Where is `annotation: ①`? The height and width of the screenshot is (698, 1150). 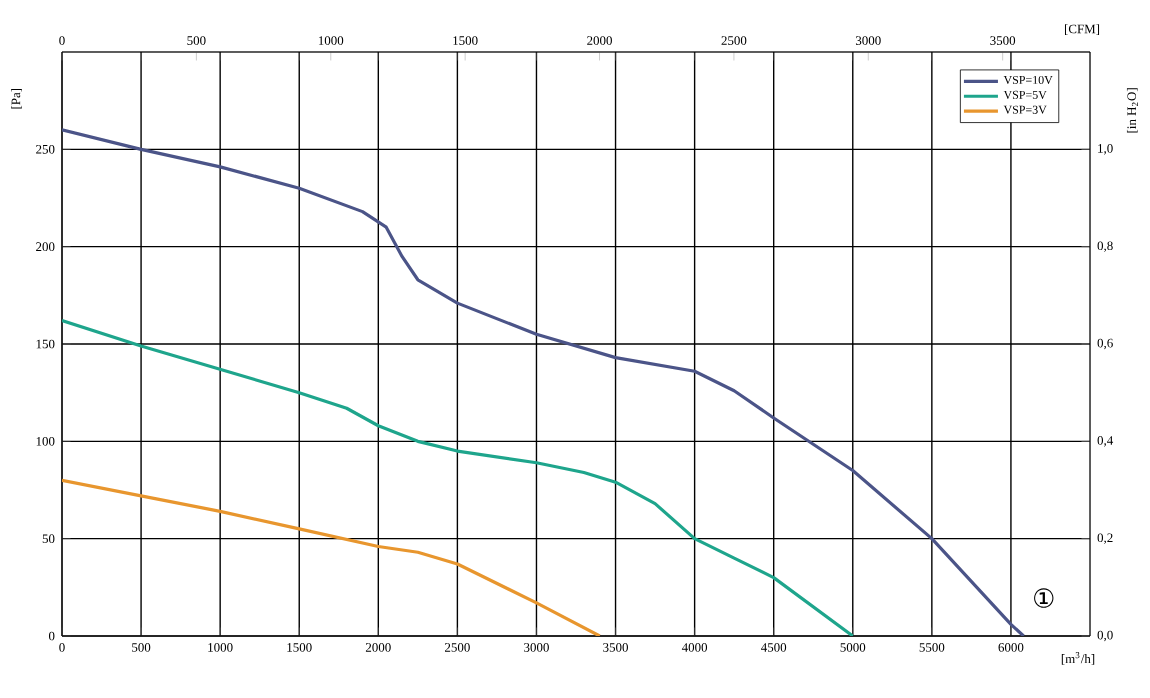 annotation: ① is located at coordinates (1044, 598).